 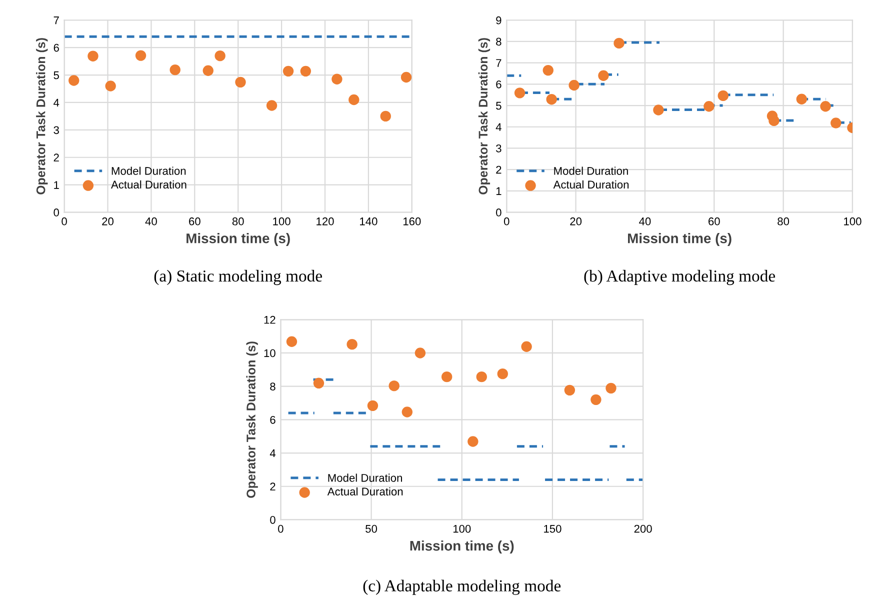 What do you see at coordinates (270, 320) in the screenshot?
I see `y-tick-label: 12` at bounding box center [270, 320].